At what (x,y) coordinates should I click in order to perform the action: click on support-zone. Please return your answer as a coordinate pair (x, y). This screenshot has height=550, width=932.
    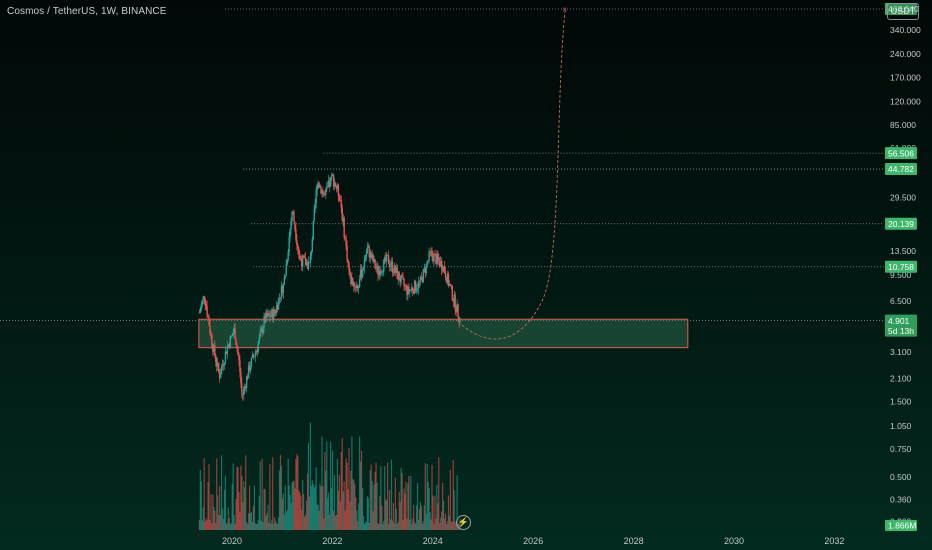
    Looking at the image, I should click on (443, 333).